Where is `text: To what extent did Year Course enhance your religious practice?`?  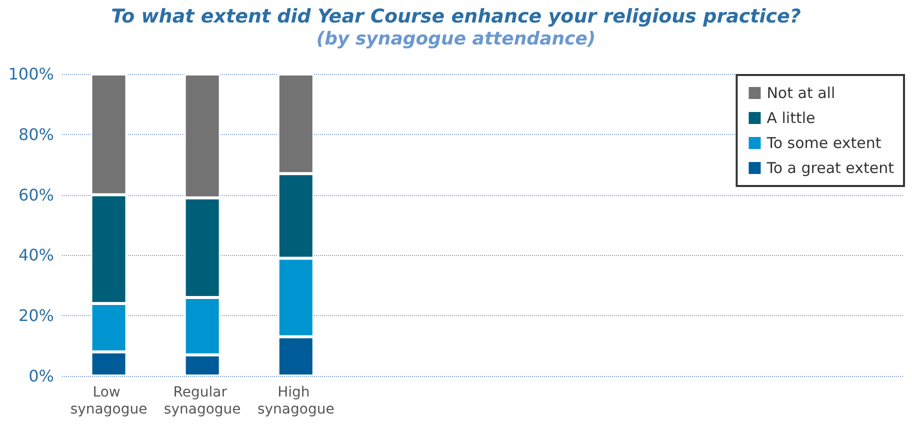
text: To what extent did Year Course enhance your religious practice? is located at coordinates (456, 17).